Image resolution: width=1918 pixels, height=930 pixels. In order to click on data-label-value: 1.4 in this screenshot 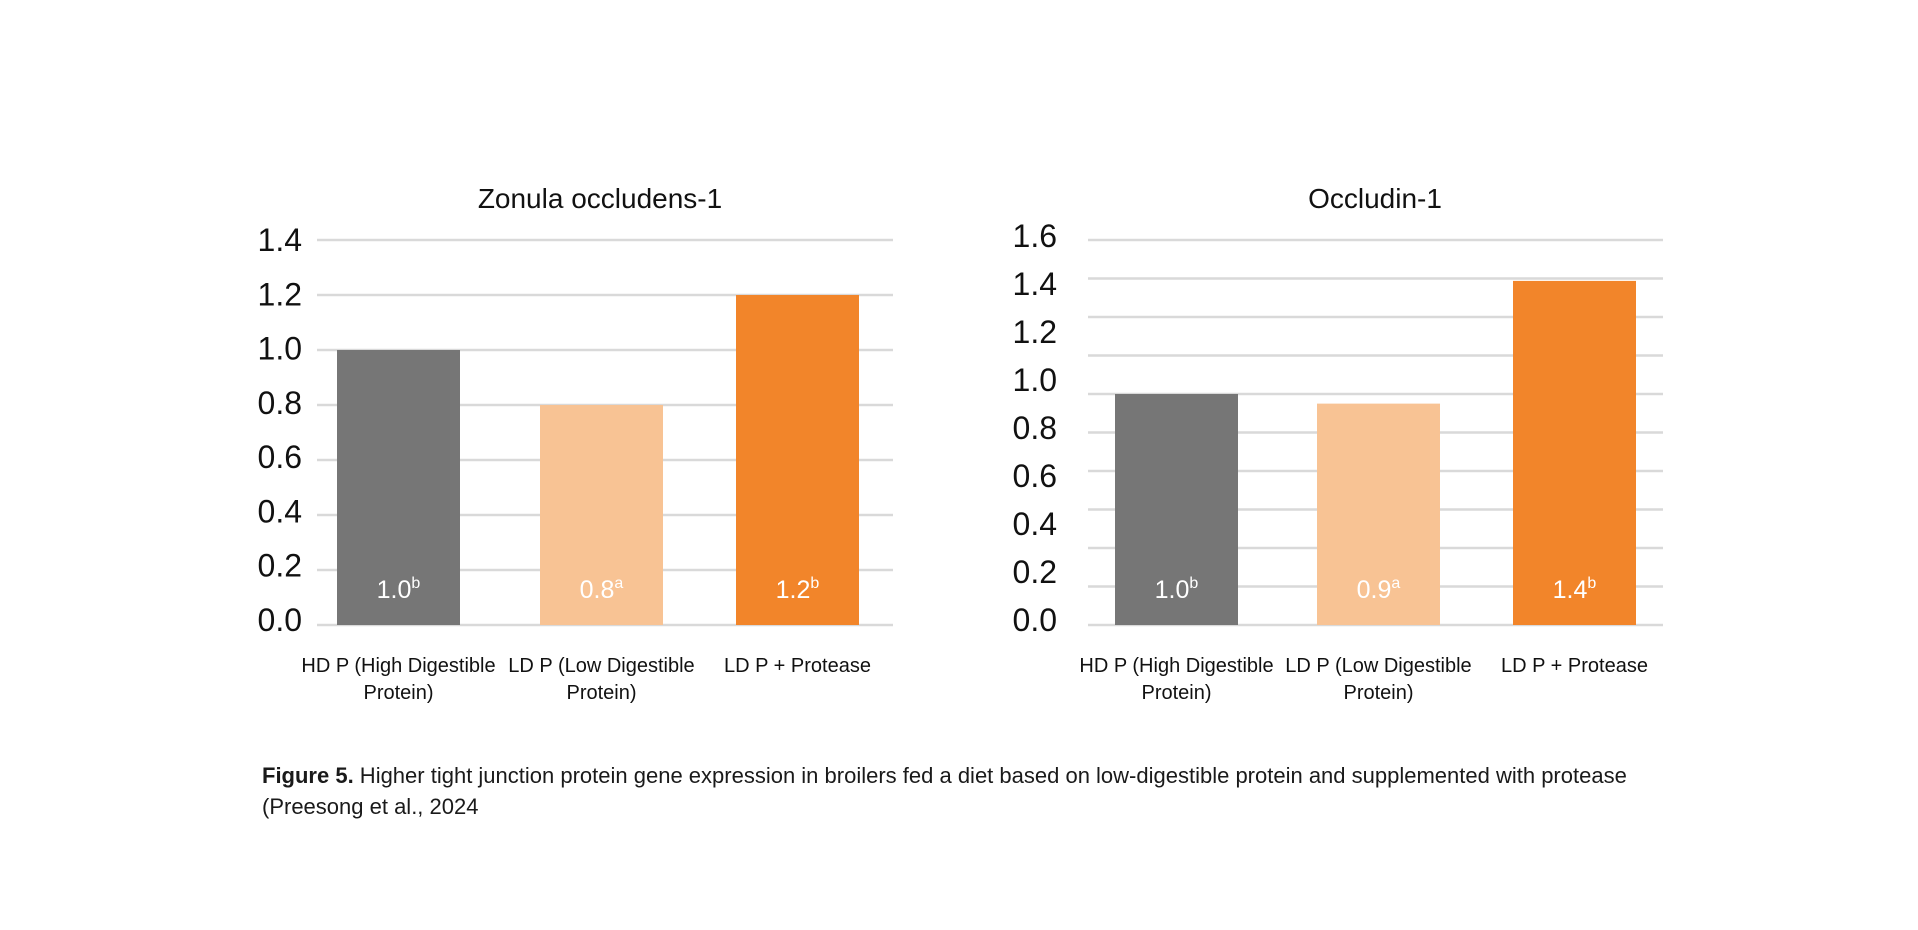, I will do `click(1570, 590)`.